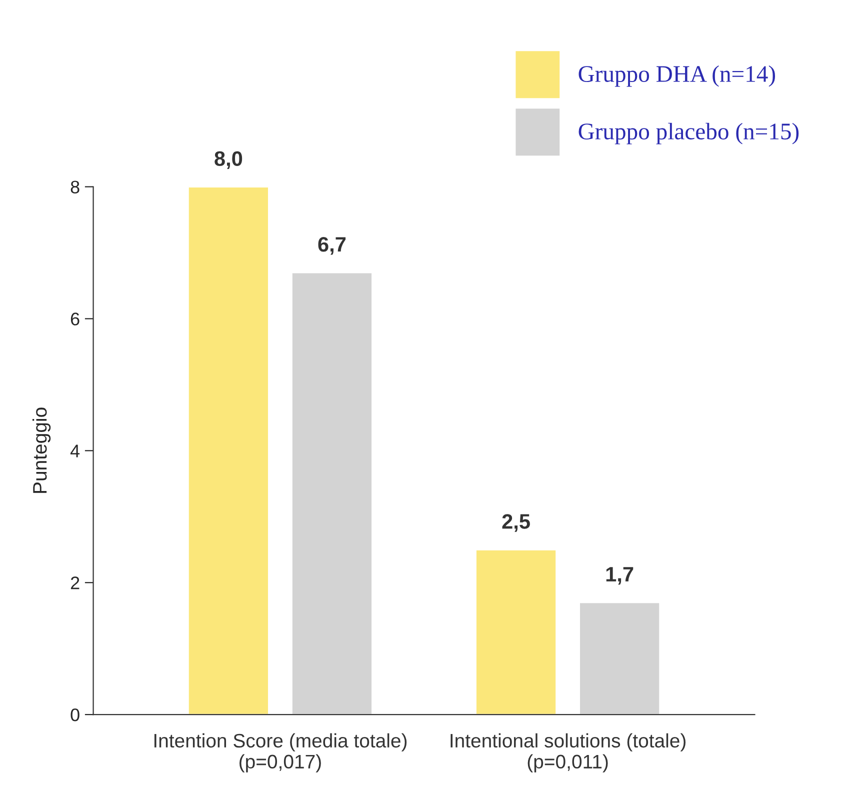 The height and width of the screenshot is (812, 848). What do you see at coordinates (568, 752) in the screenshot?
I see `x-tick-label: Intentional solutions (totale) (p=0,011)` at bounding box center [568, 752].